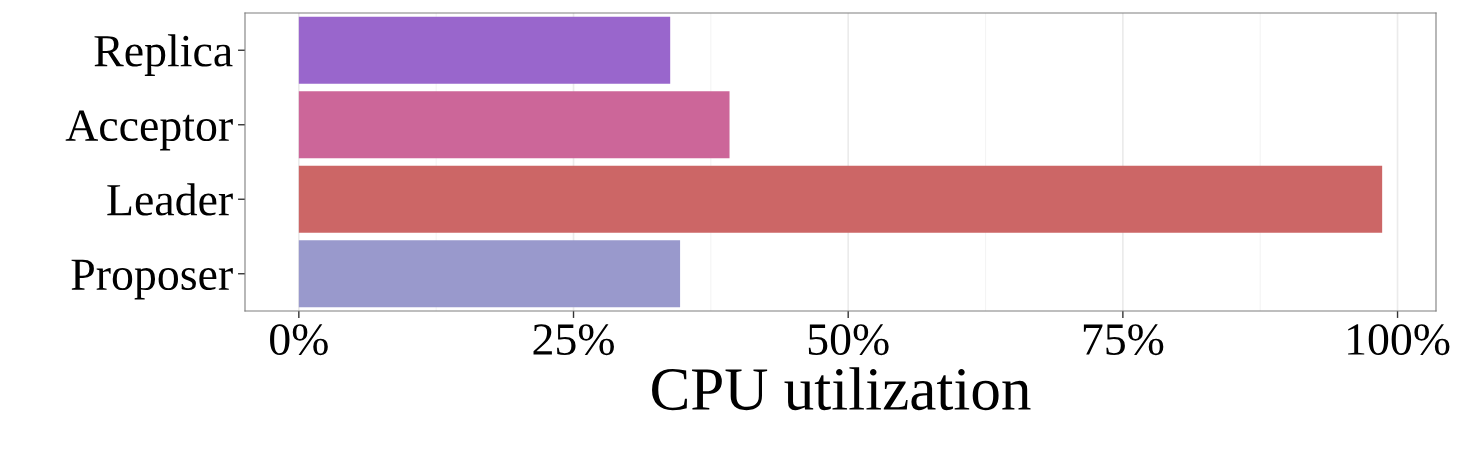 This screenshot has width=1463, height=450. Describe the element at coordinates (573, 340) in the screenshot. I see `x-tick-label: 25%` at that location.